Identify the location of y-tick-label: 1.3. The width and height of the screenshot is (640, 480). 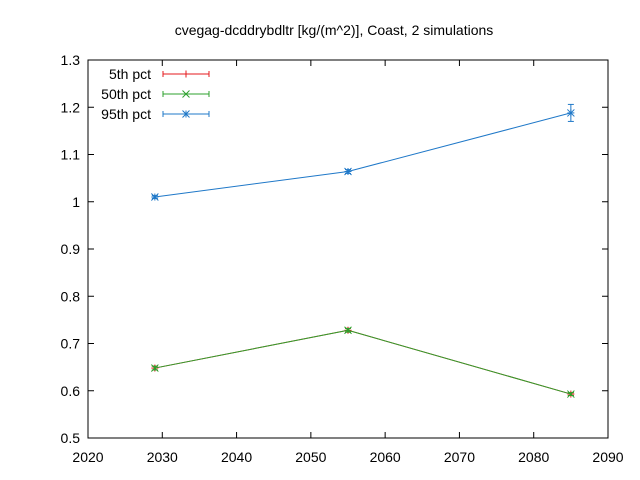
(71, 60).